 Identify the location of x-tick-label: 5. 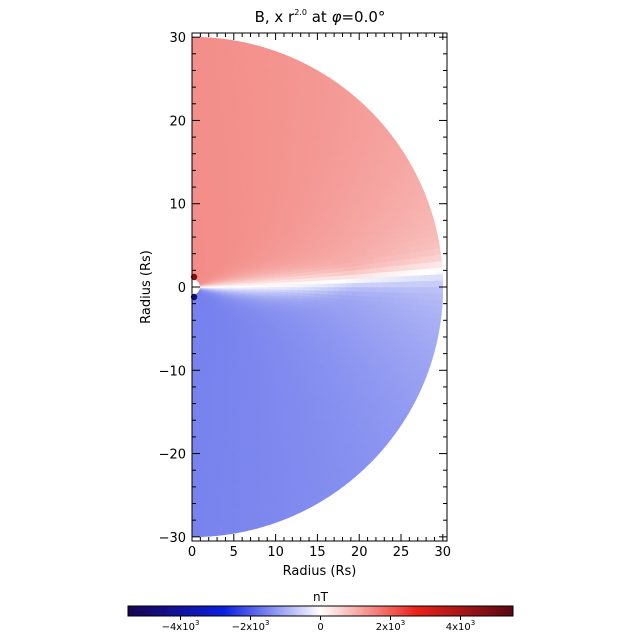
(234, 552).